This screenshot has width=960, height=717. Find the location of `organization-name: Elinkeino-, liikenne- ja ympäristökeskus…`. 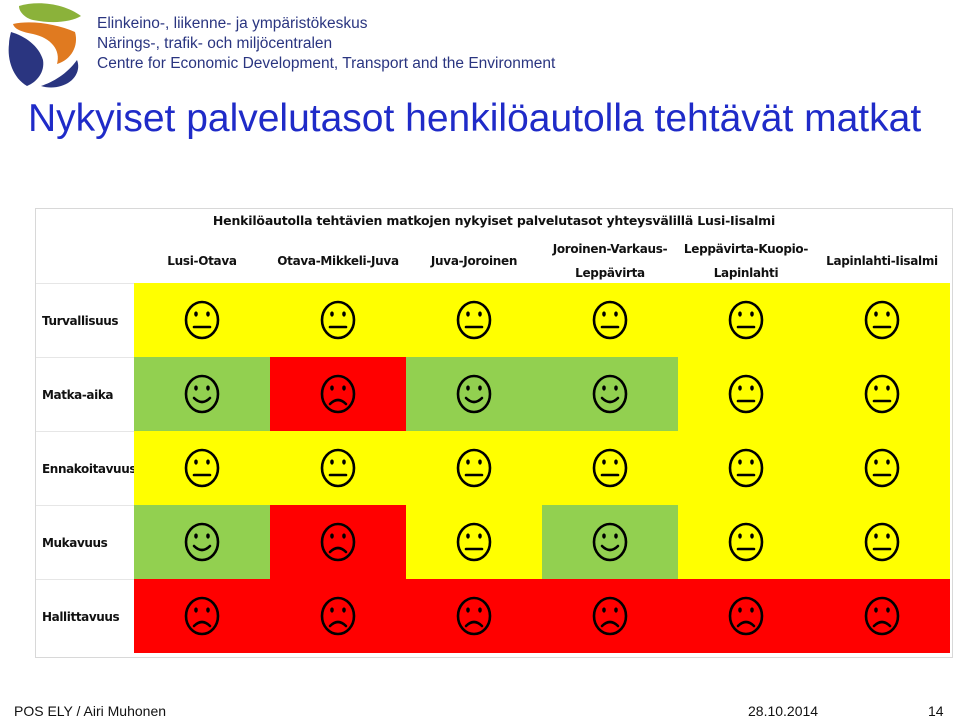

organization-name: Elinkeino-, liikenne- ja ympäristökeskus… is located at coordinates (326, 44).